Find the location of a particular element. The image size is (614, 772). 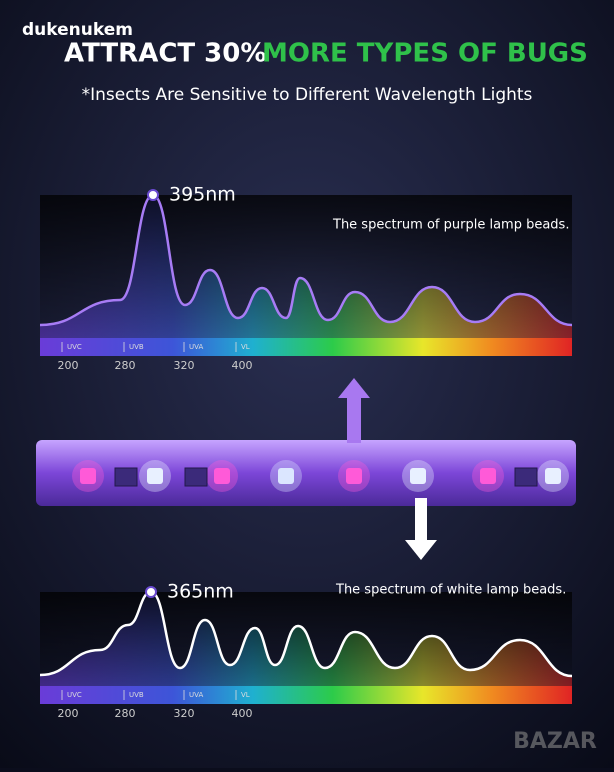

title-white: ATTRACT 30% is located at coordinates (165, 54).